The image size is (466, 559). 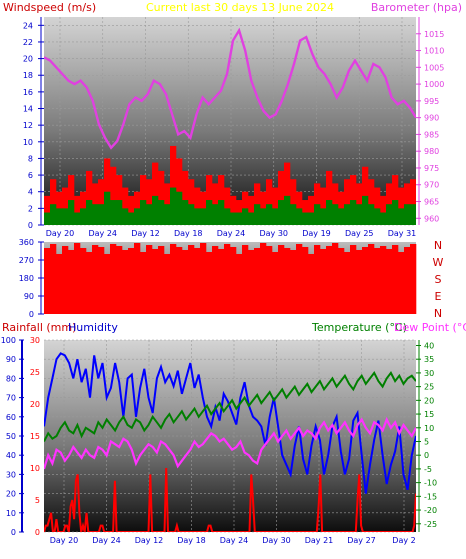 I want to click on temperature-axis-title: Temperature (°C), so click(x=359, y=327).